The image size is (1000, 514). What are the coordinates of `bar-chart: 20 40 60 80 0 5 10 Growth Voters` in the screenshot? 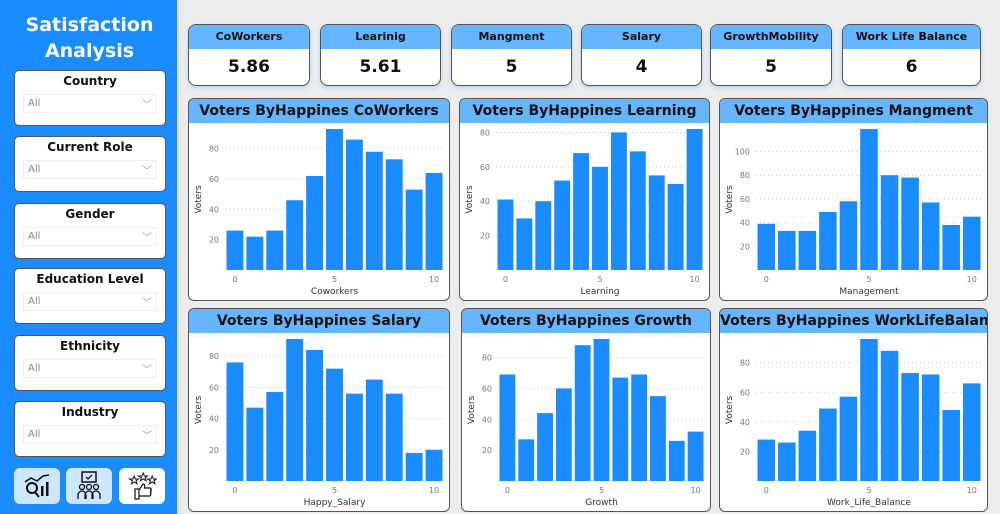 It's located at (586, 423).